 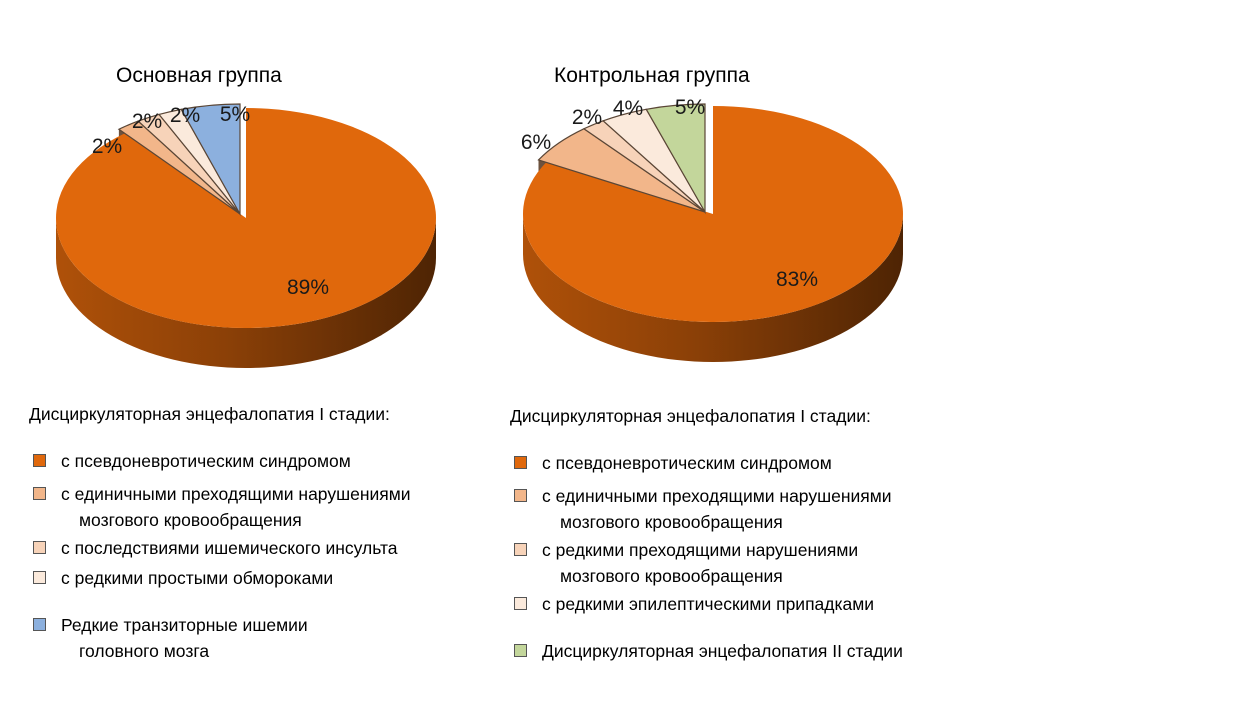 What do you see at coordinates (708, 604) in the screenshot?
I see `legend-label: с редкими эпилептическими припадками` at bounding box center [708, 604].